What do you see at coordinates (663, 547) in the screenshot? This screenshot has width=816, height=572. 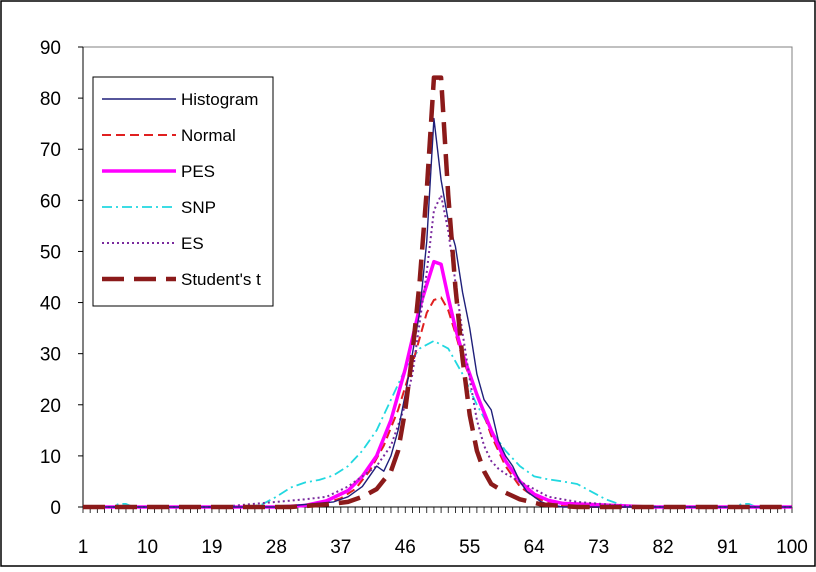 I see `x-tick-label: 82` at bounding box center [663, 547].